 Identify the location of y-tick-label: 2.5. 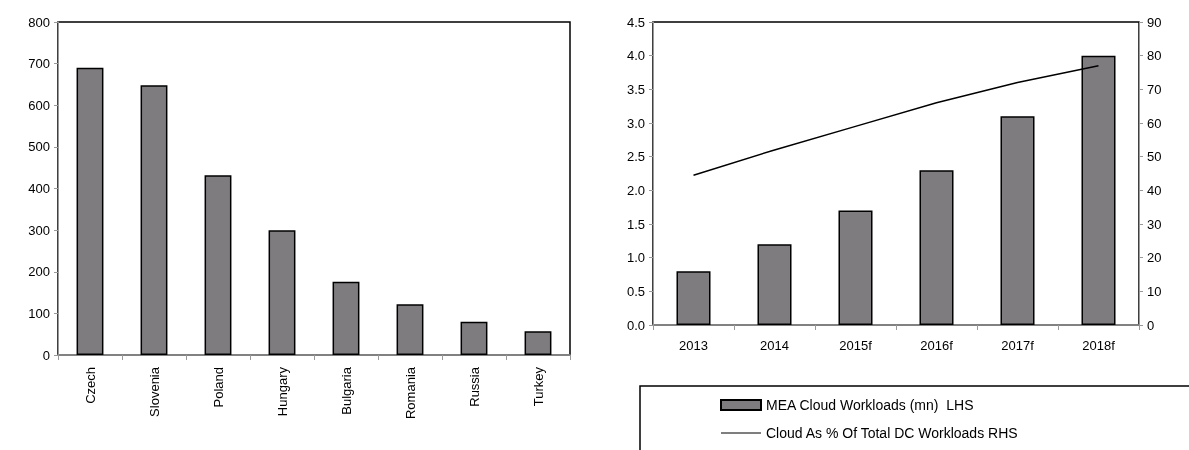
(635, 157).